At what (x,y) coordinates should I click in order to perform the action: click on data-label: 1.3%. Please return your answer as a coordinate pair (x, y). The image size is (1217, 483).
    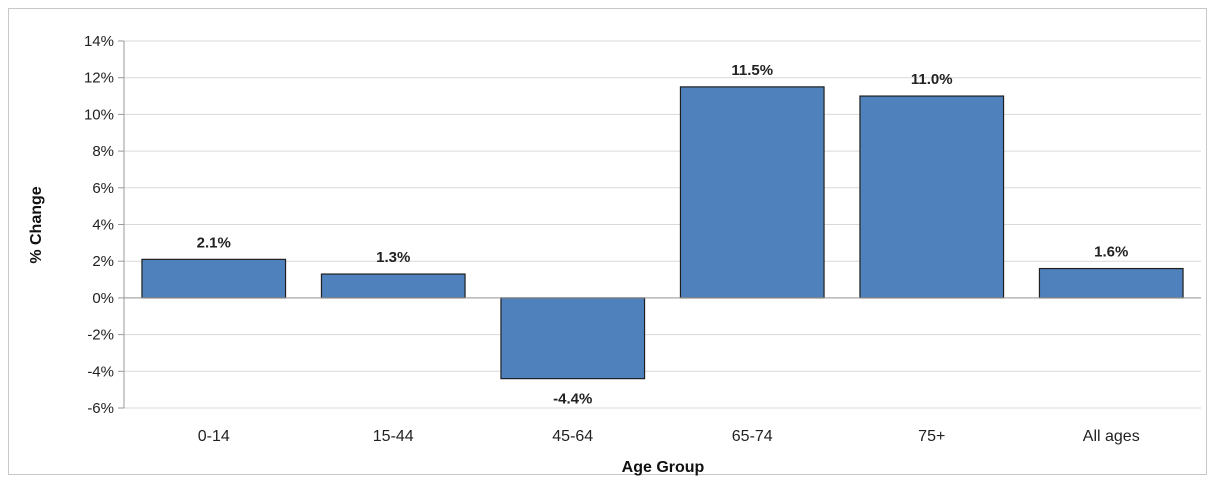
    Looking at the image, I should click on (393, 257).